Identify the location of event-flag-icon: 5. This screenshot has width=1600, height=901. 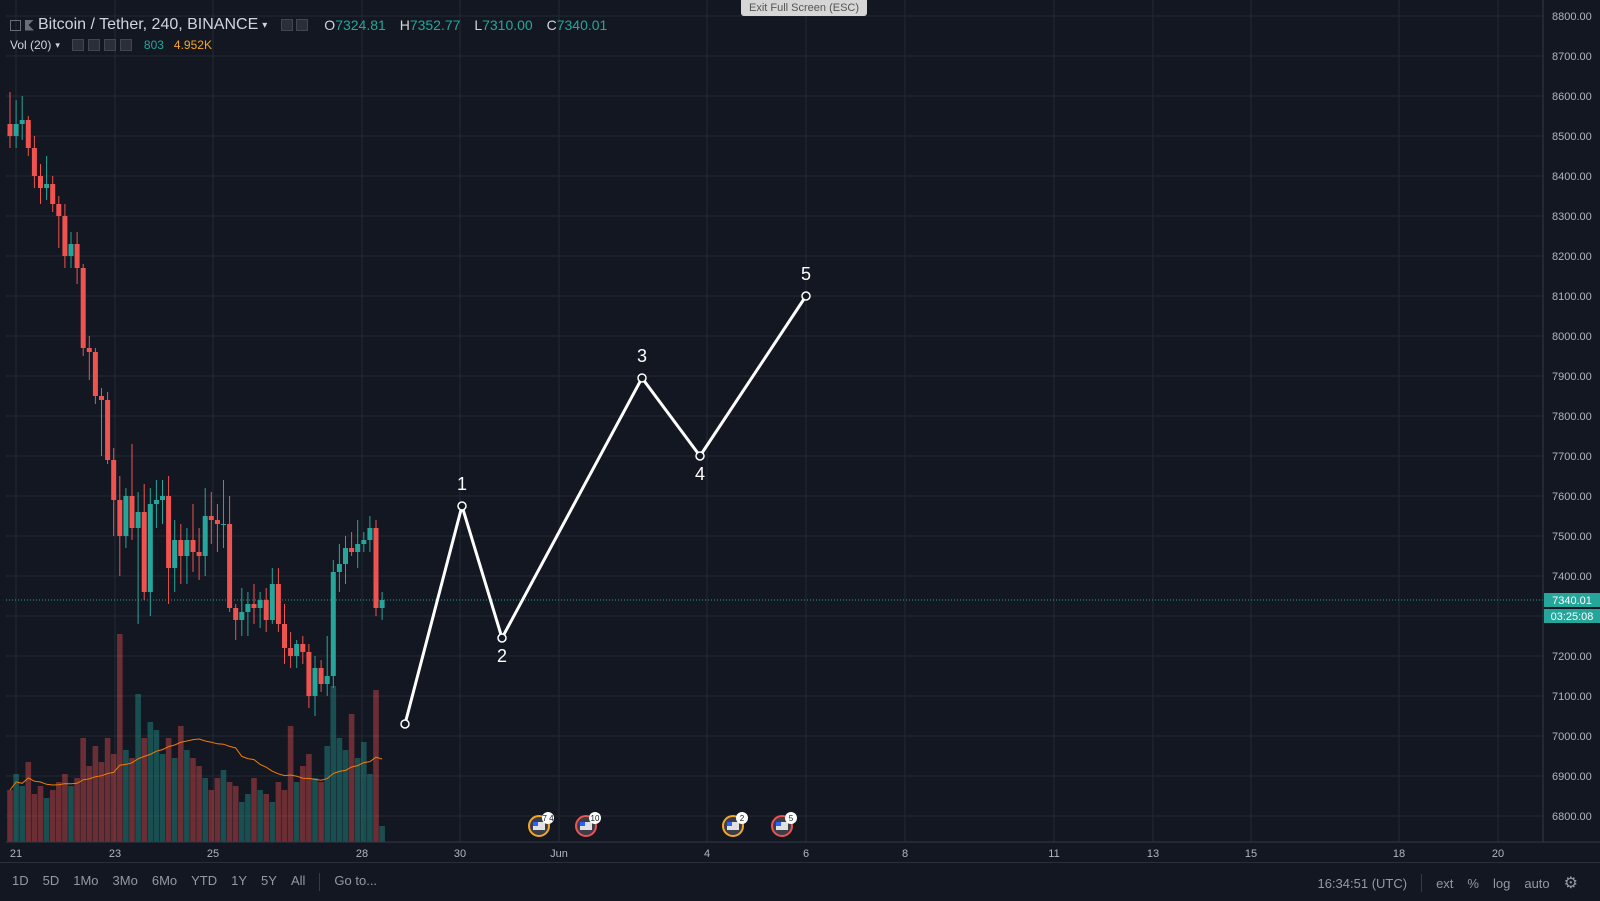
(784, 824).